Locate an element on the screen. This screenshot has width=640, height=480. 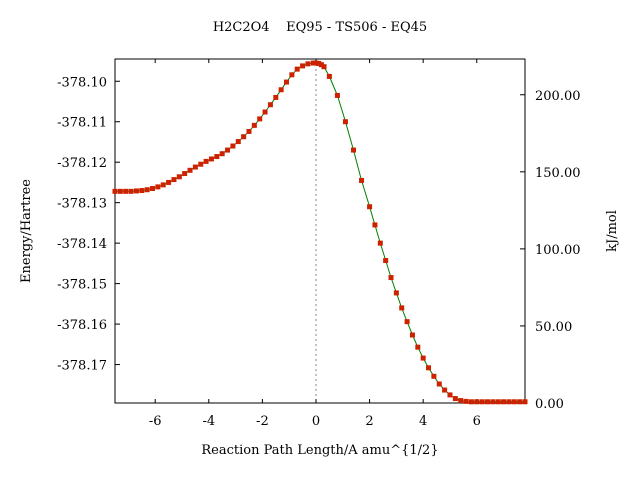
y2-tick-label: 50.00 is located at coordinates (553, 327).